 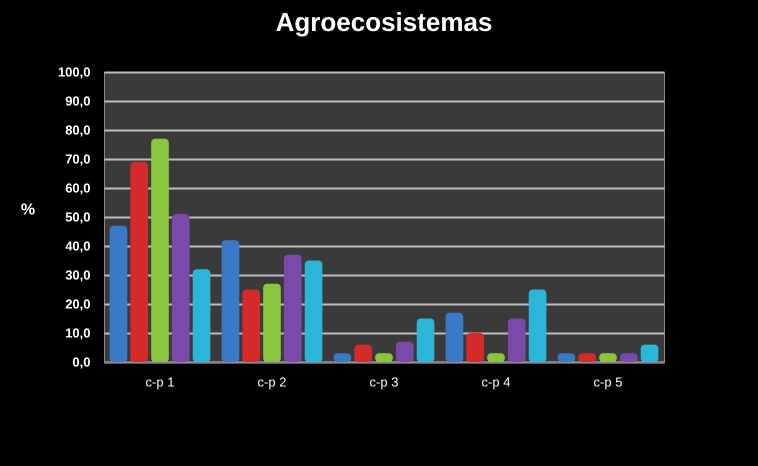 I want to click on y-tick-label: 80,0, so click(x=77, y=130).